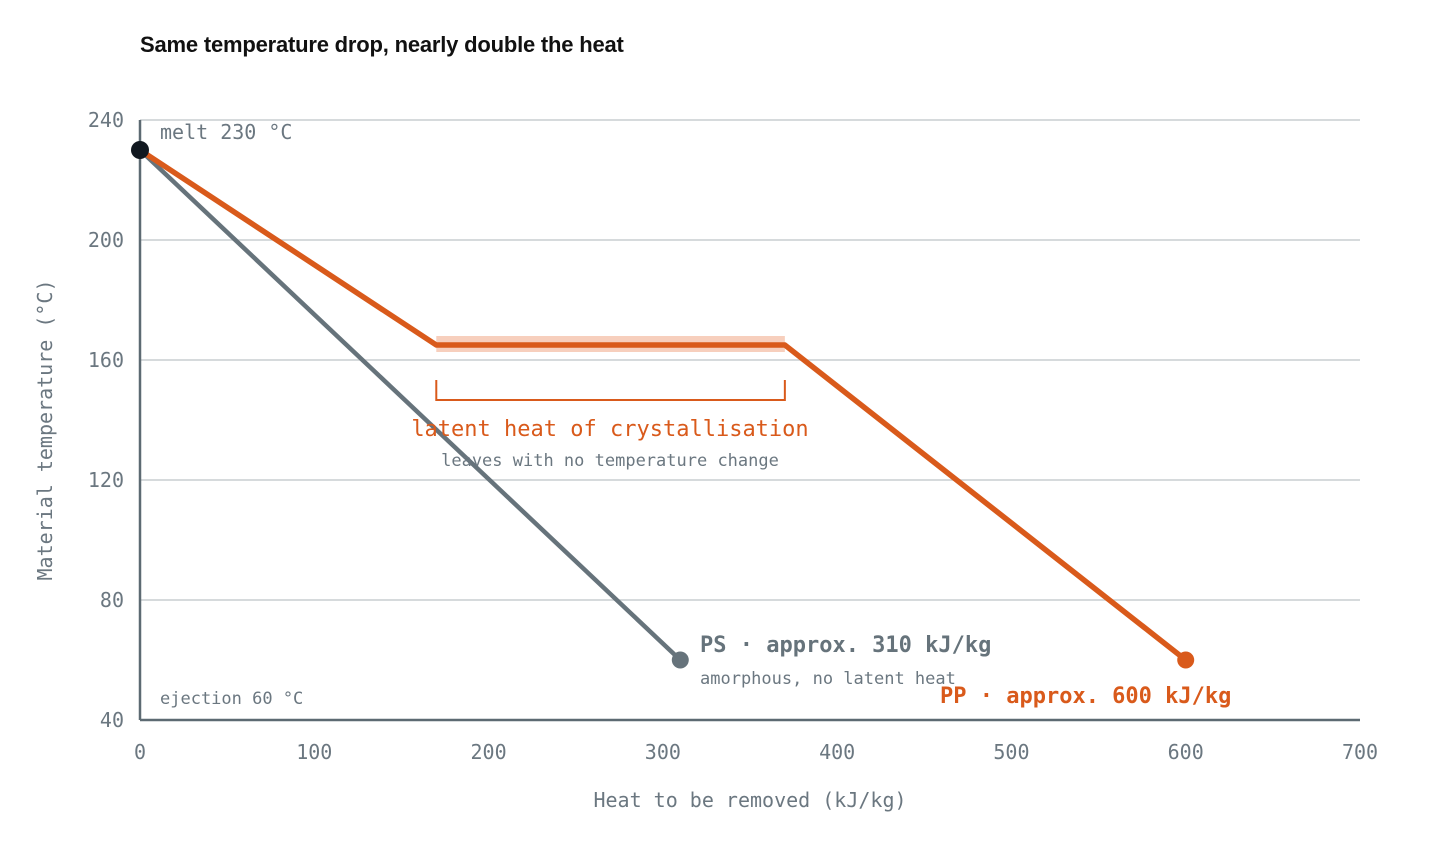  I want to click on x-tick-label-400: 400, so click(837, 752).